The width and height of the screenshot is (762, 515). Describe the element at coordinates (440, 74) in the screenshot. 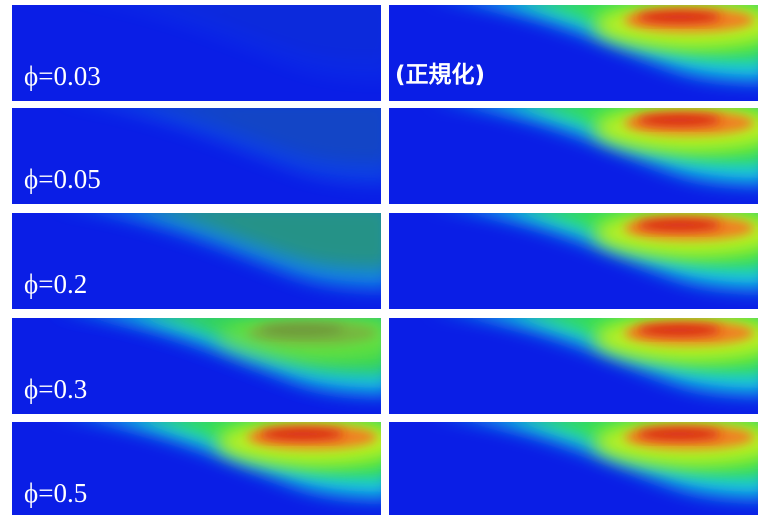

I see `normalized-label: (正規化)` at that location.